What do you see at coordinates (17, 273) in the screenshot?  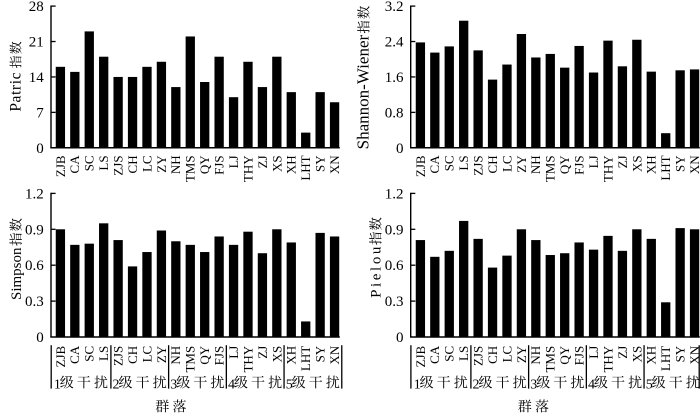 I see `svg-text: Simpson` at bounding box center [17, 273].